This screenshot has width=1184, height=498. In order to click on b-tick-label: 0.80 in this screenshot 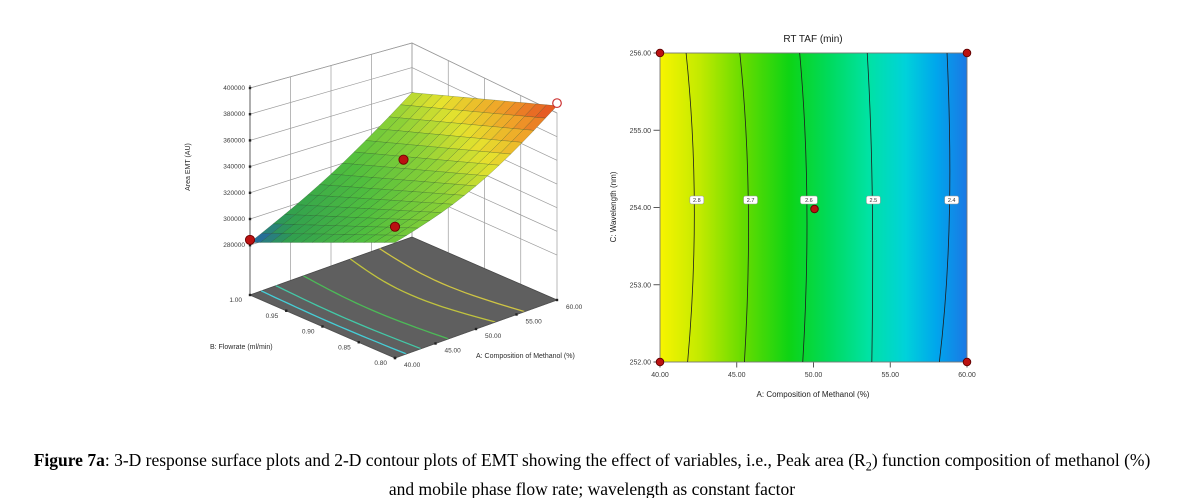, I will do `click(380, 363)`.